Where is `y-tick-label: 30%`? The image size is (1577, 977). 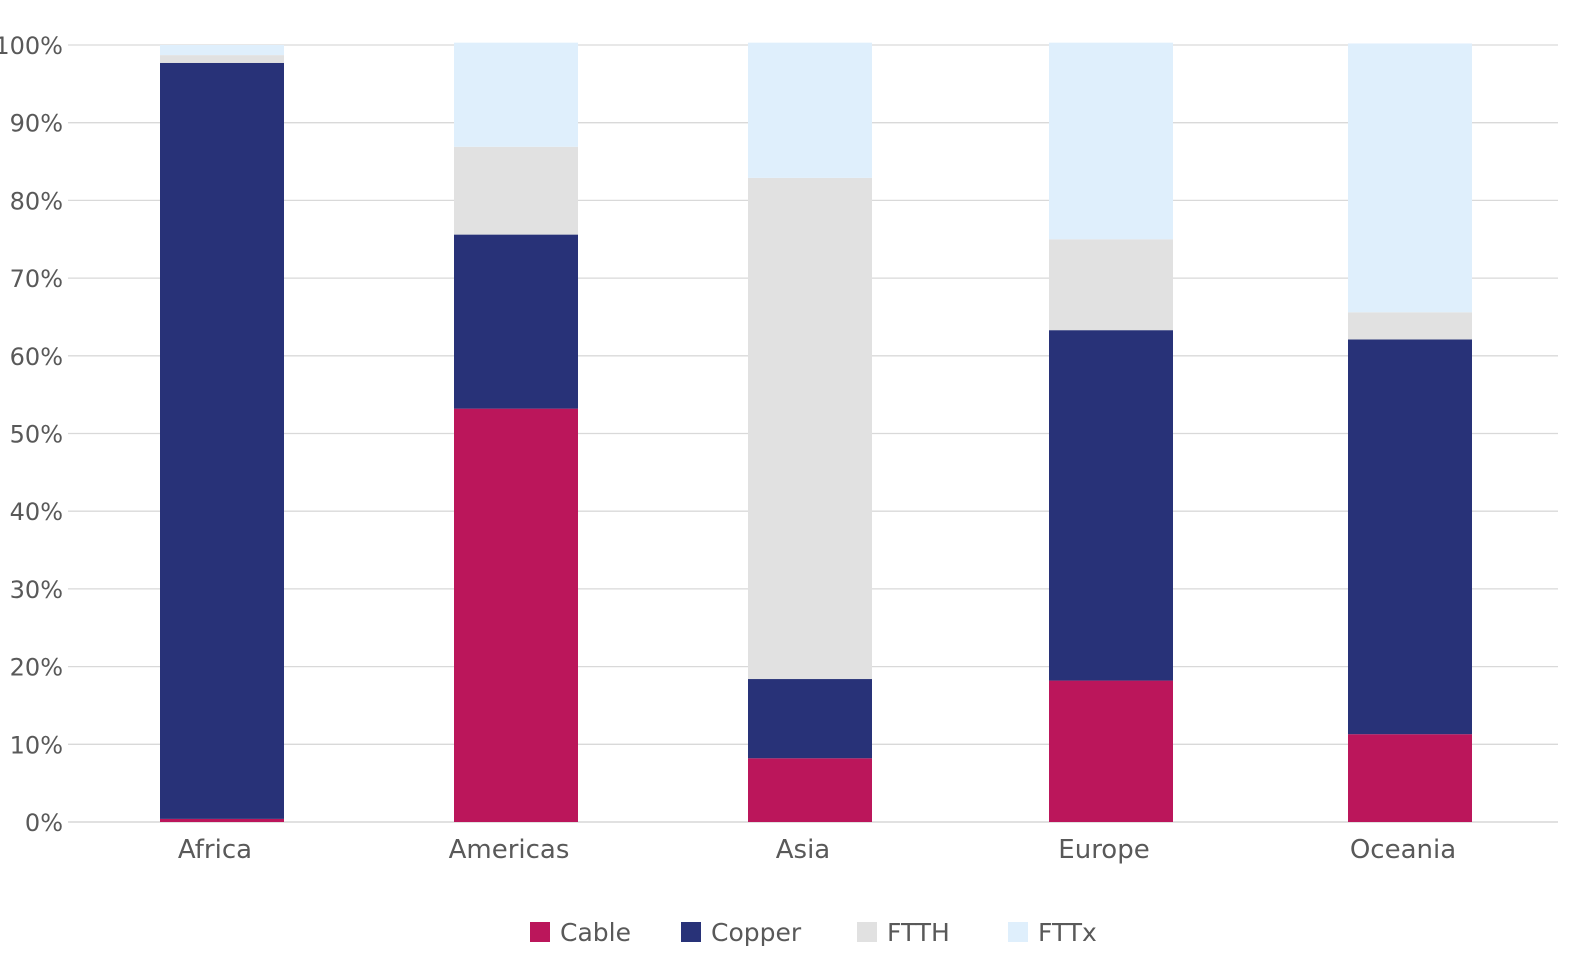
y-tick-label: 30% is located at coordinates (36, 590).